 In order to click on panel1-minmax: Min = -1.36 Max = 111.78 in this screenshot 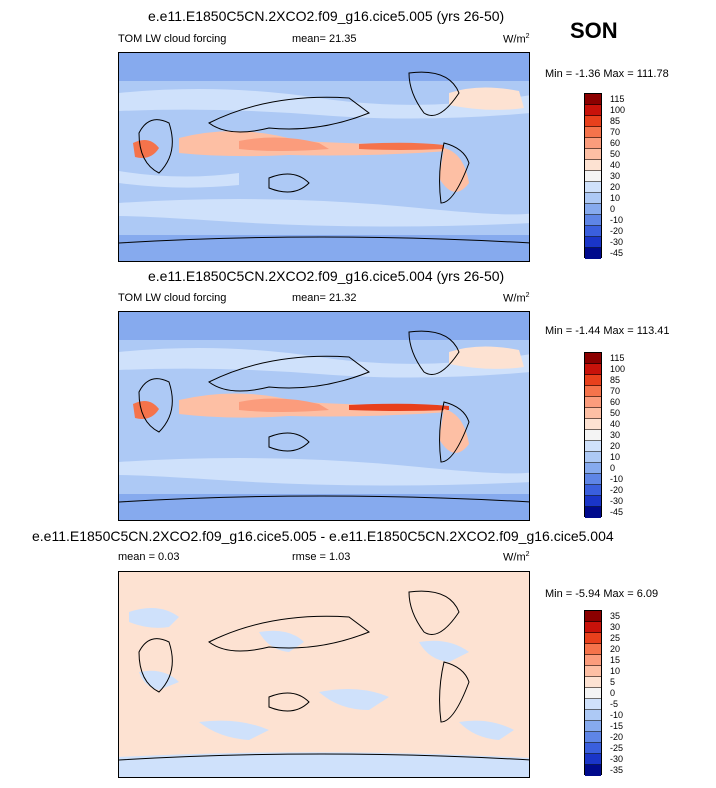, I will do `click(607, 74)`.